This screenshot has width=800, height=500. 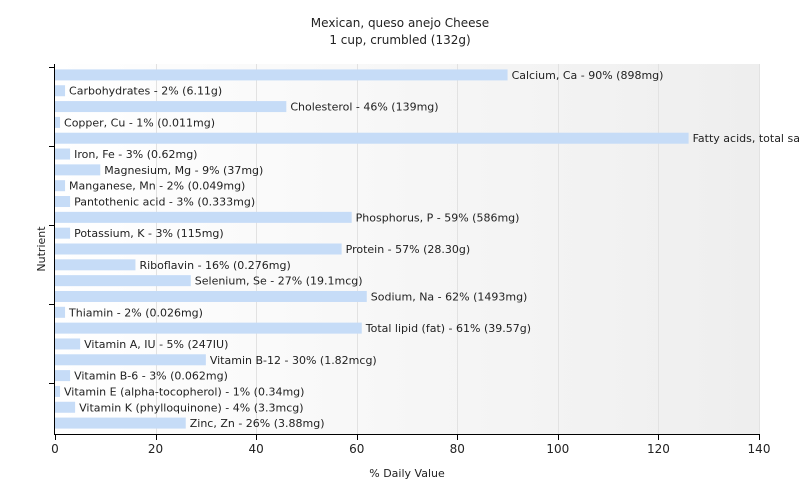 What do you see at coordinates (55, 449) in the screenshot?
I see `x-tick-label: 0` at bounding box center [55, 449].